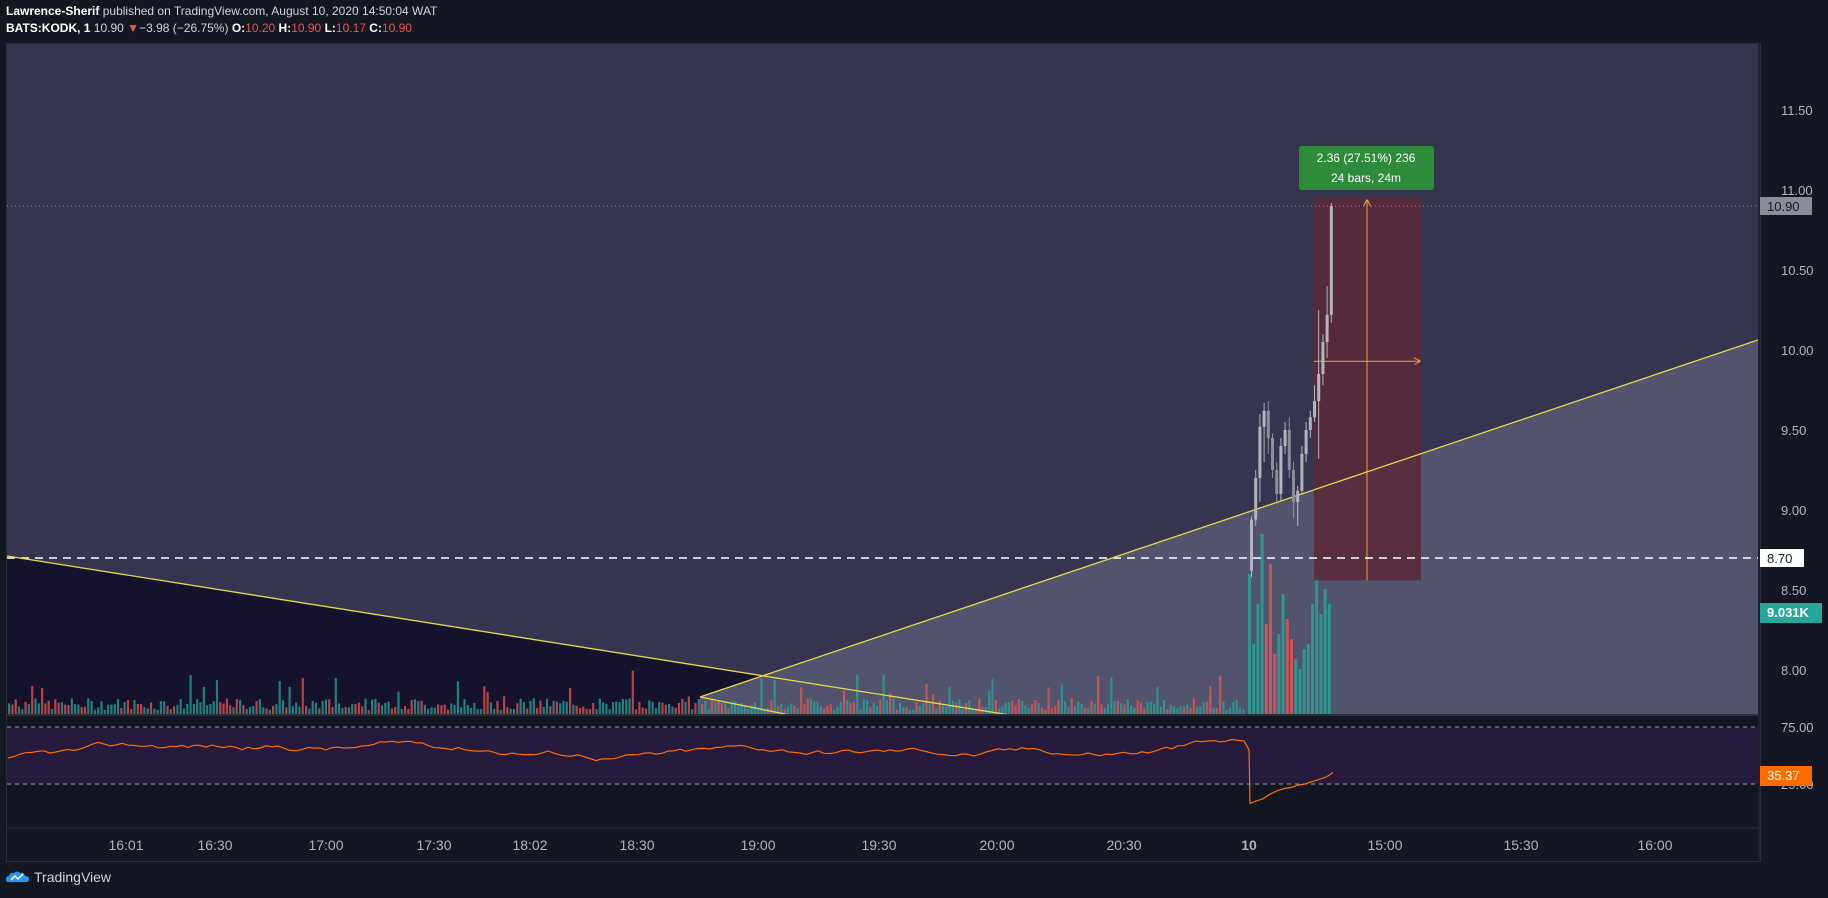 The height and width of the screenshot is (898, 1828). I want to click on close-label: C:, so click(375, 28).